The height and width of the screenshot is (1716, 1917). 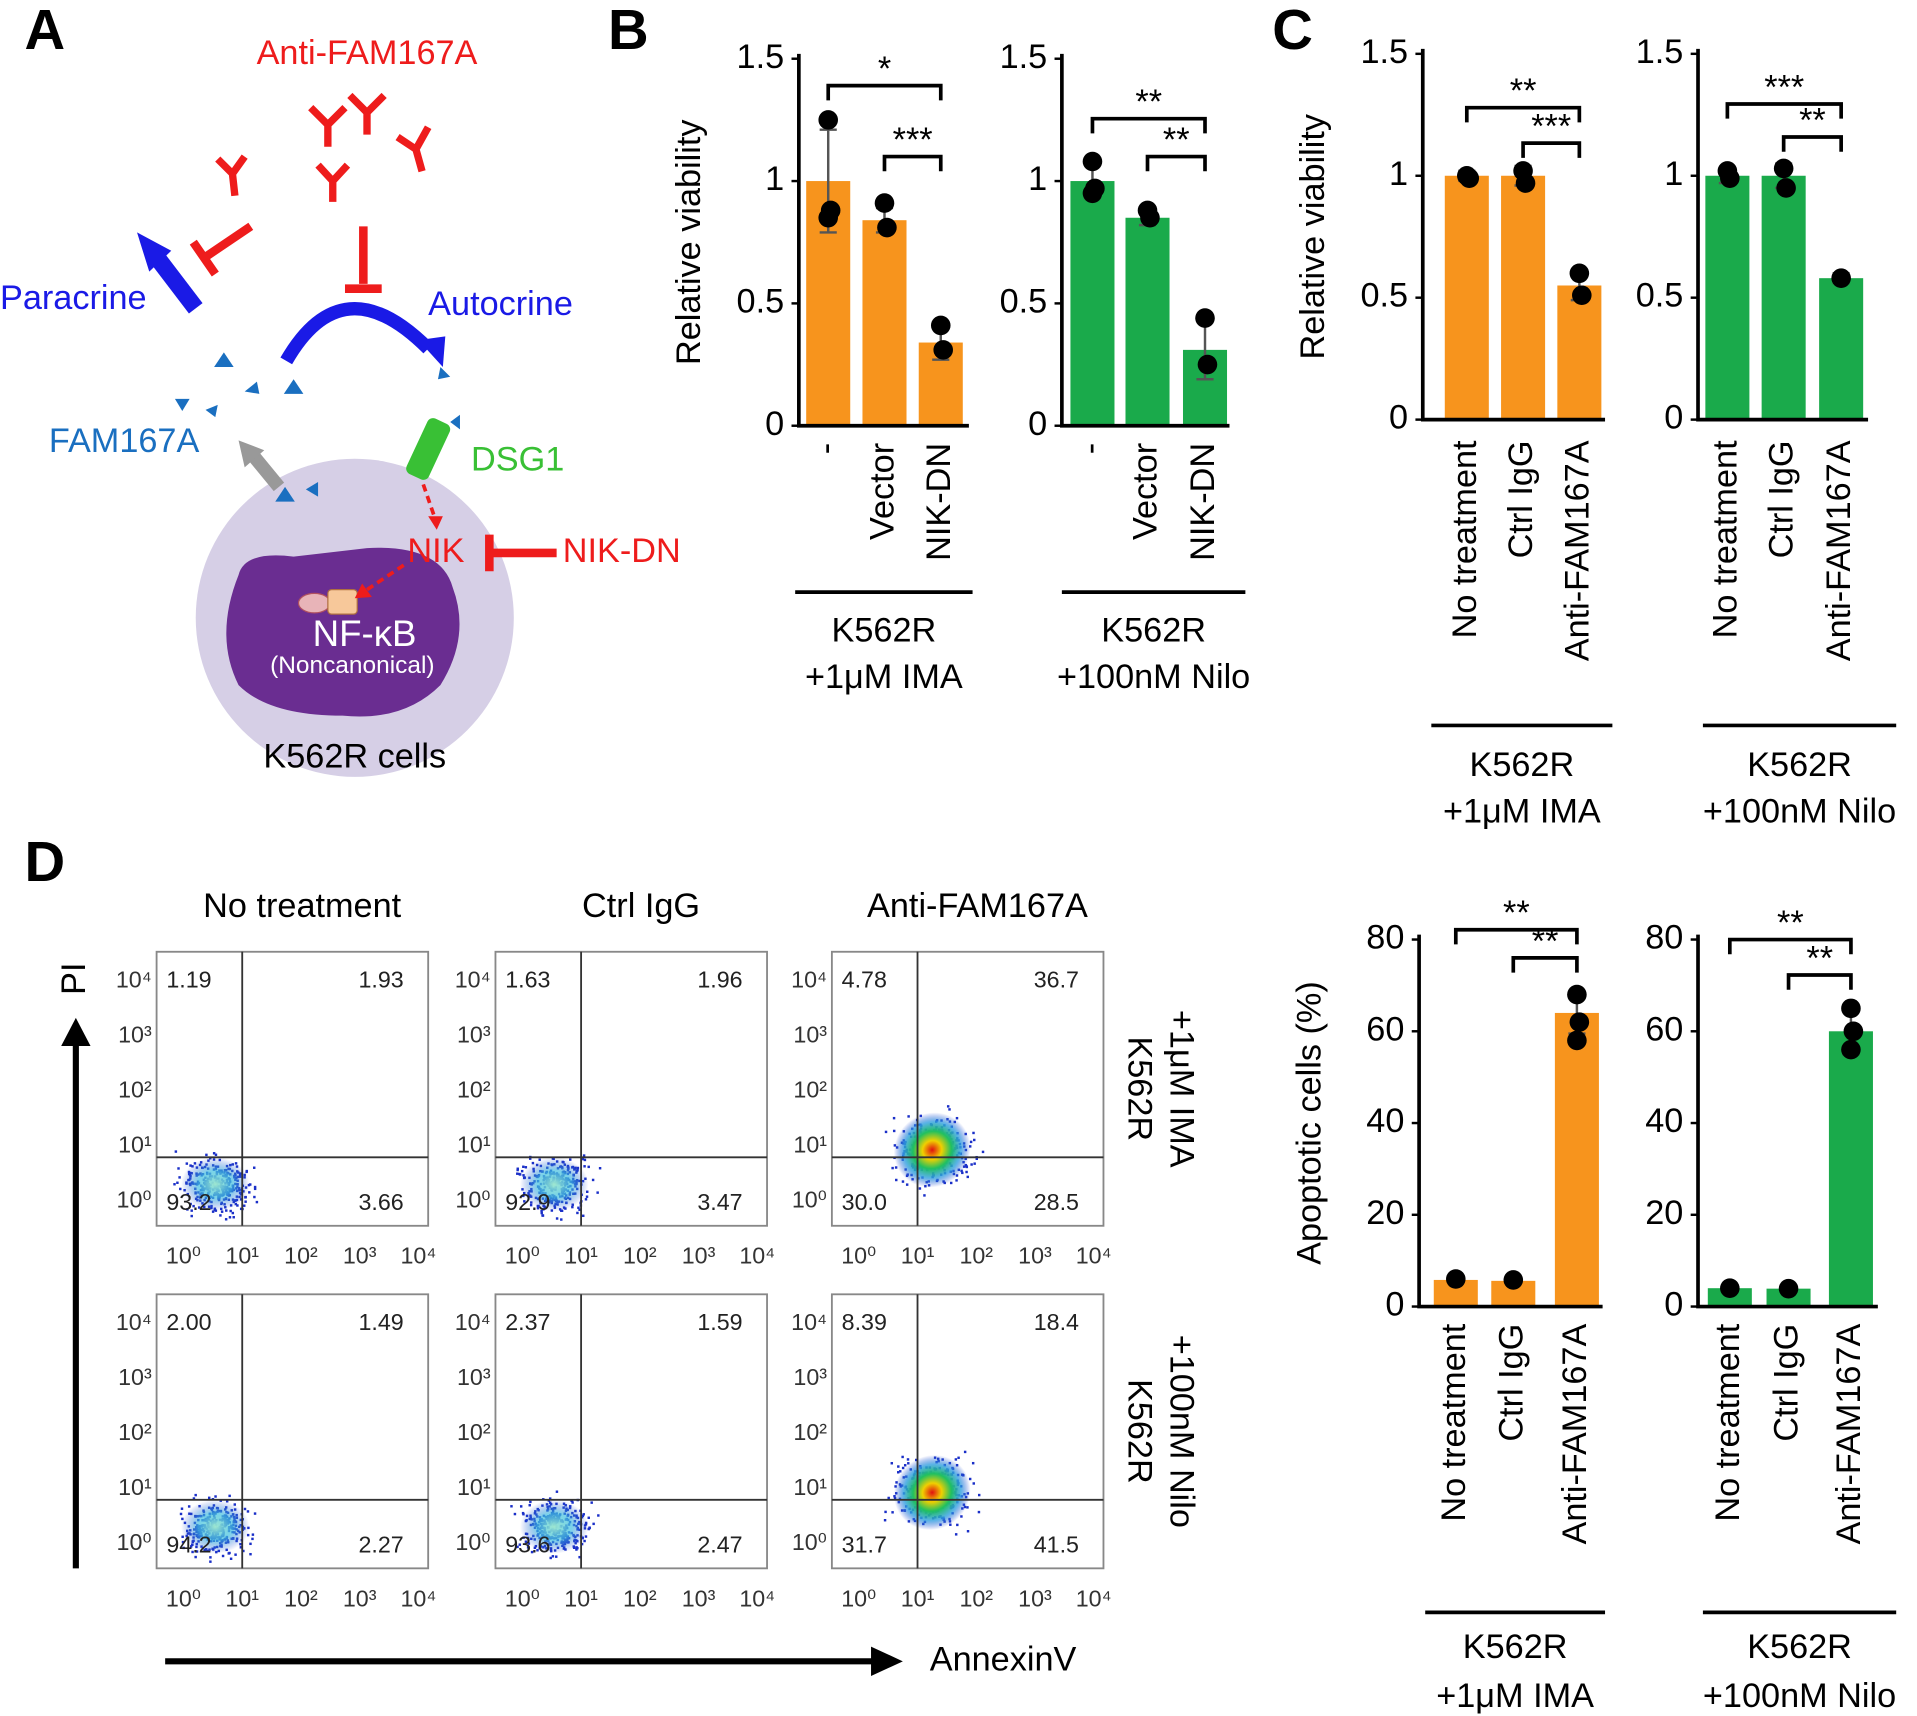 What do you see at coordinates (474, 1089) in the screenshot?
I see `y-tick-label: 10²` at bounding box center [474, 1089].